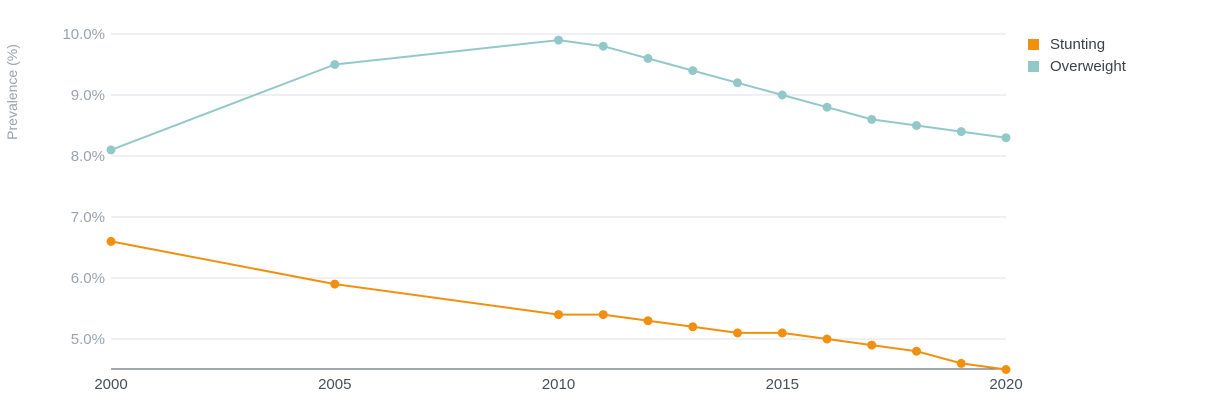 The width and height of the screenshot is (1230, 403). What do you see at coordinates (1033, 66) in the screenshot?
I see `legend-swatch-overweight` at bounding box center [1033, 66].